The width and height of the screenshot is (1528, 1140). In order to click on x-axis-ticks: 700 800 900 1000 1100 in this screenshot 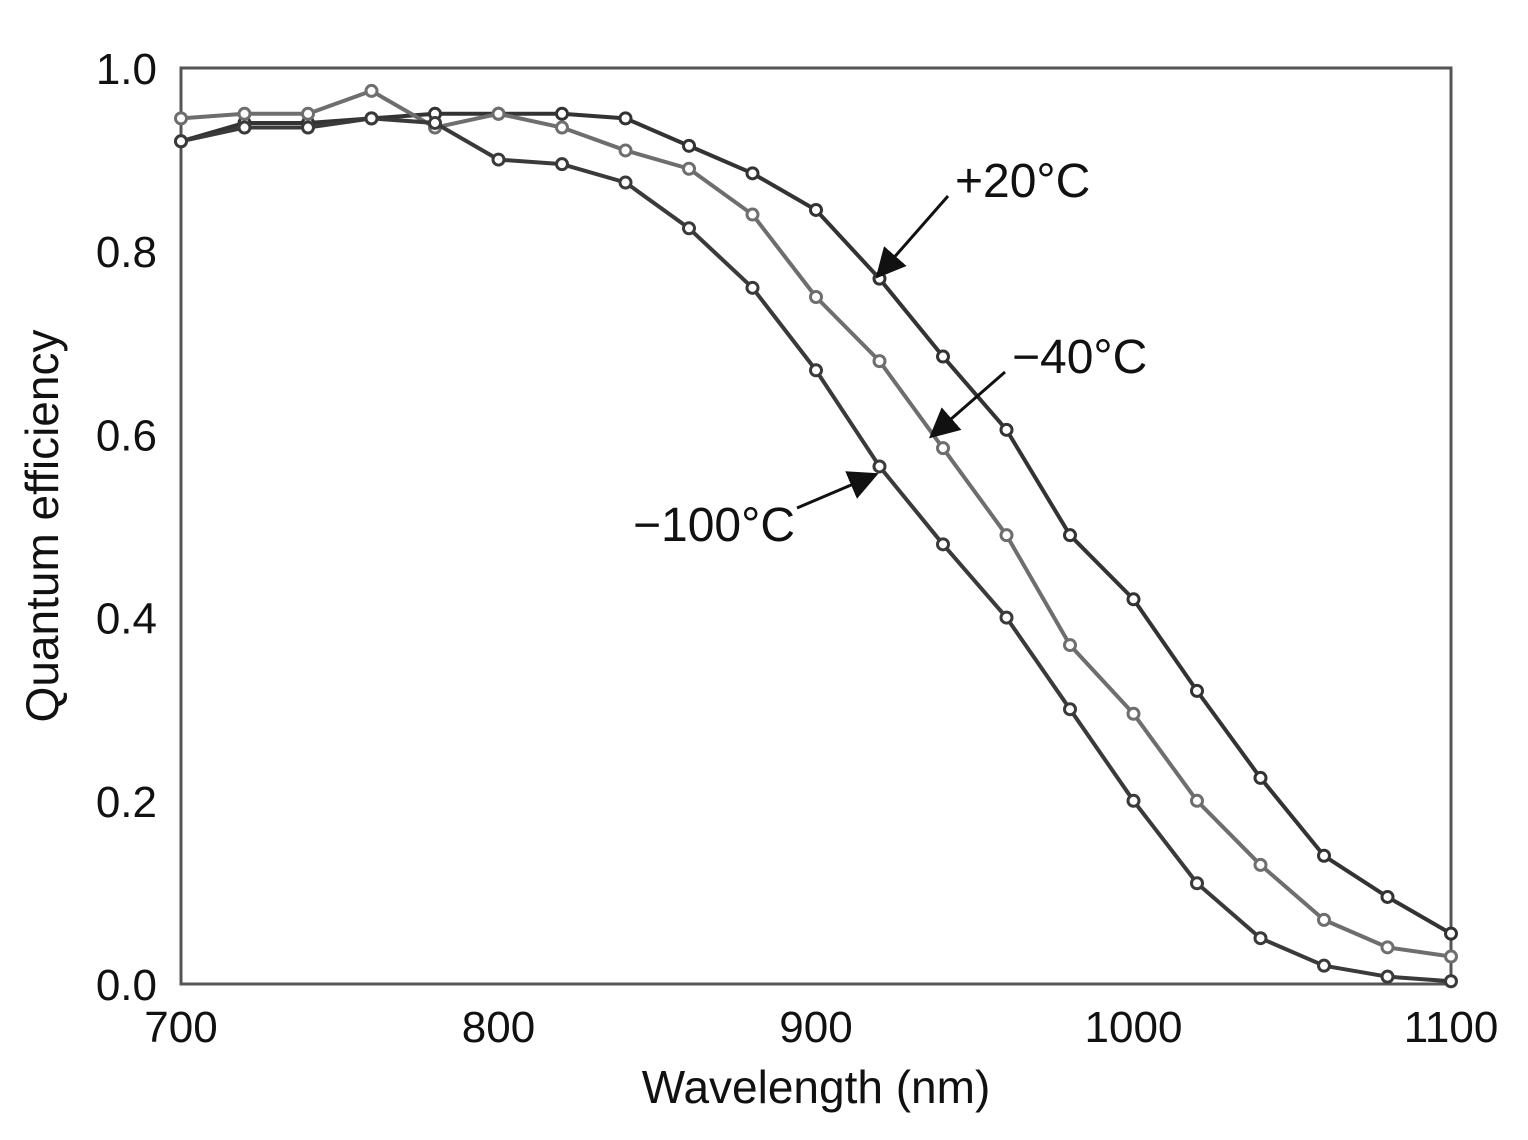, I will do `click(821, 1027)`.